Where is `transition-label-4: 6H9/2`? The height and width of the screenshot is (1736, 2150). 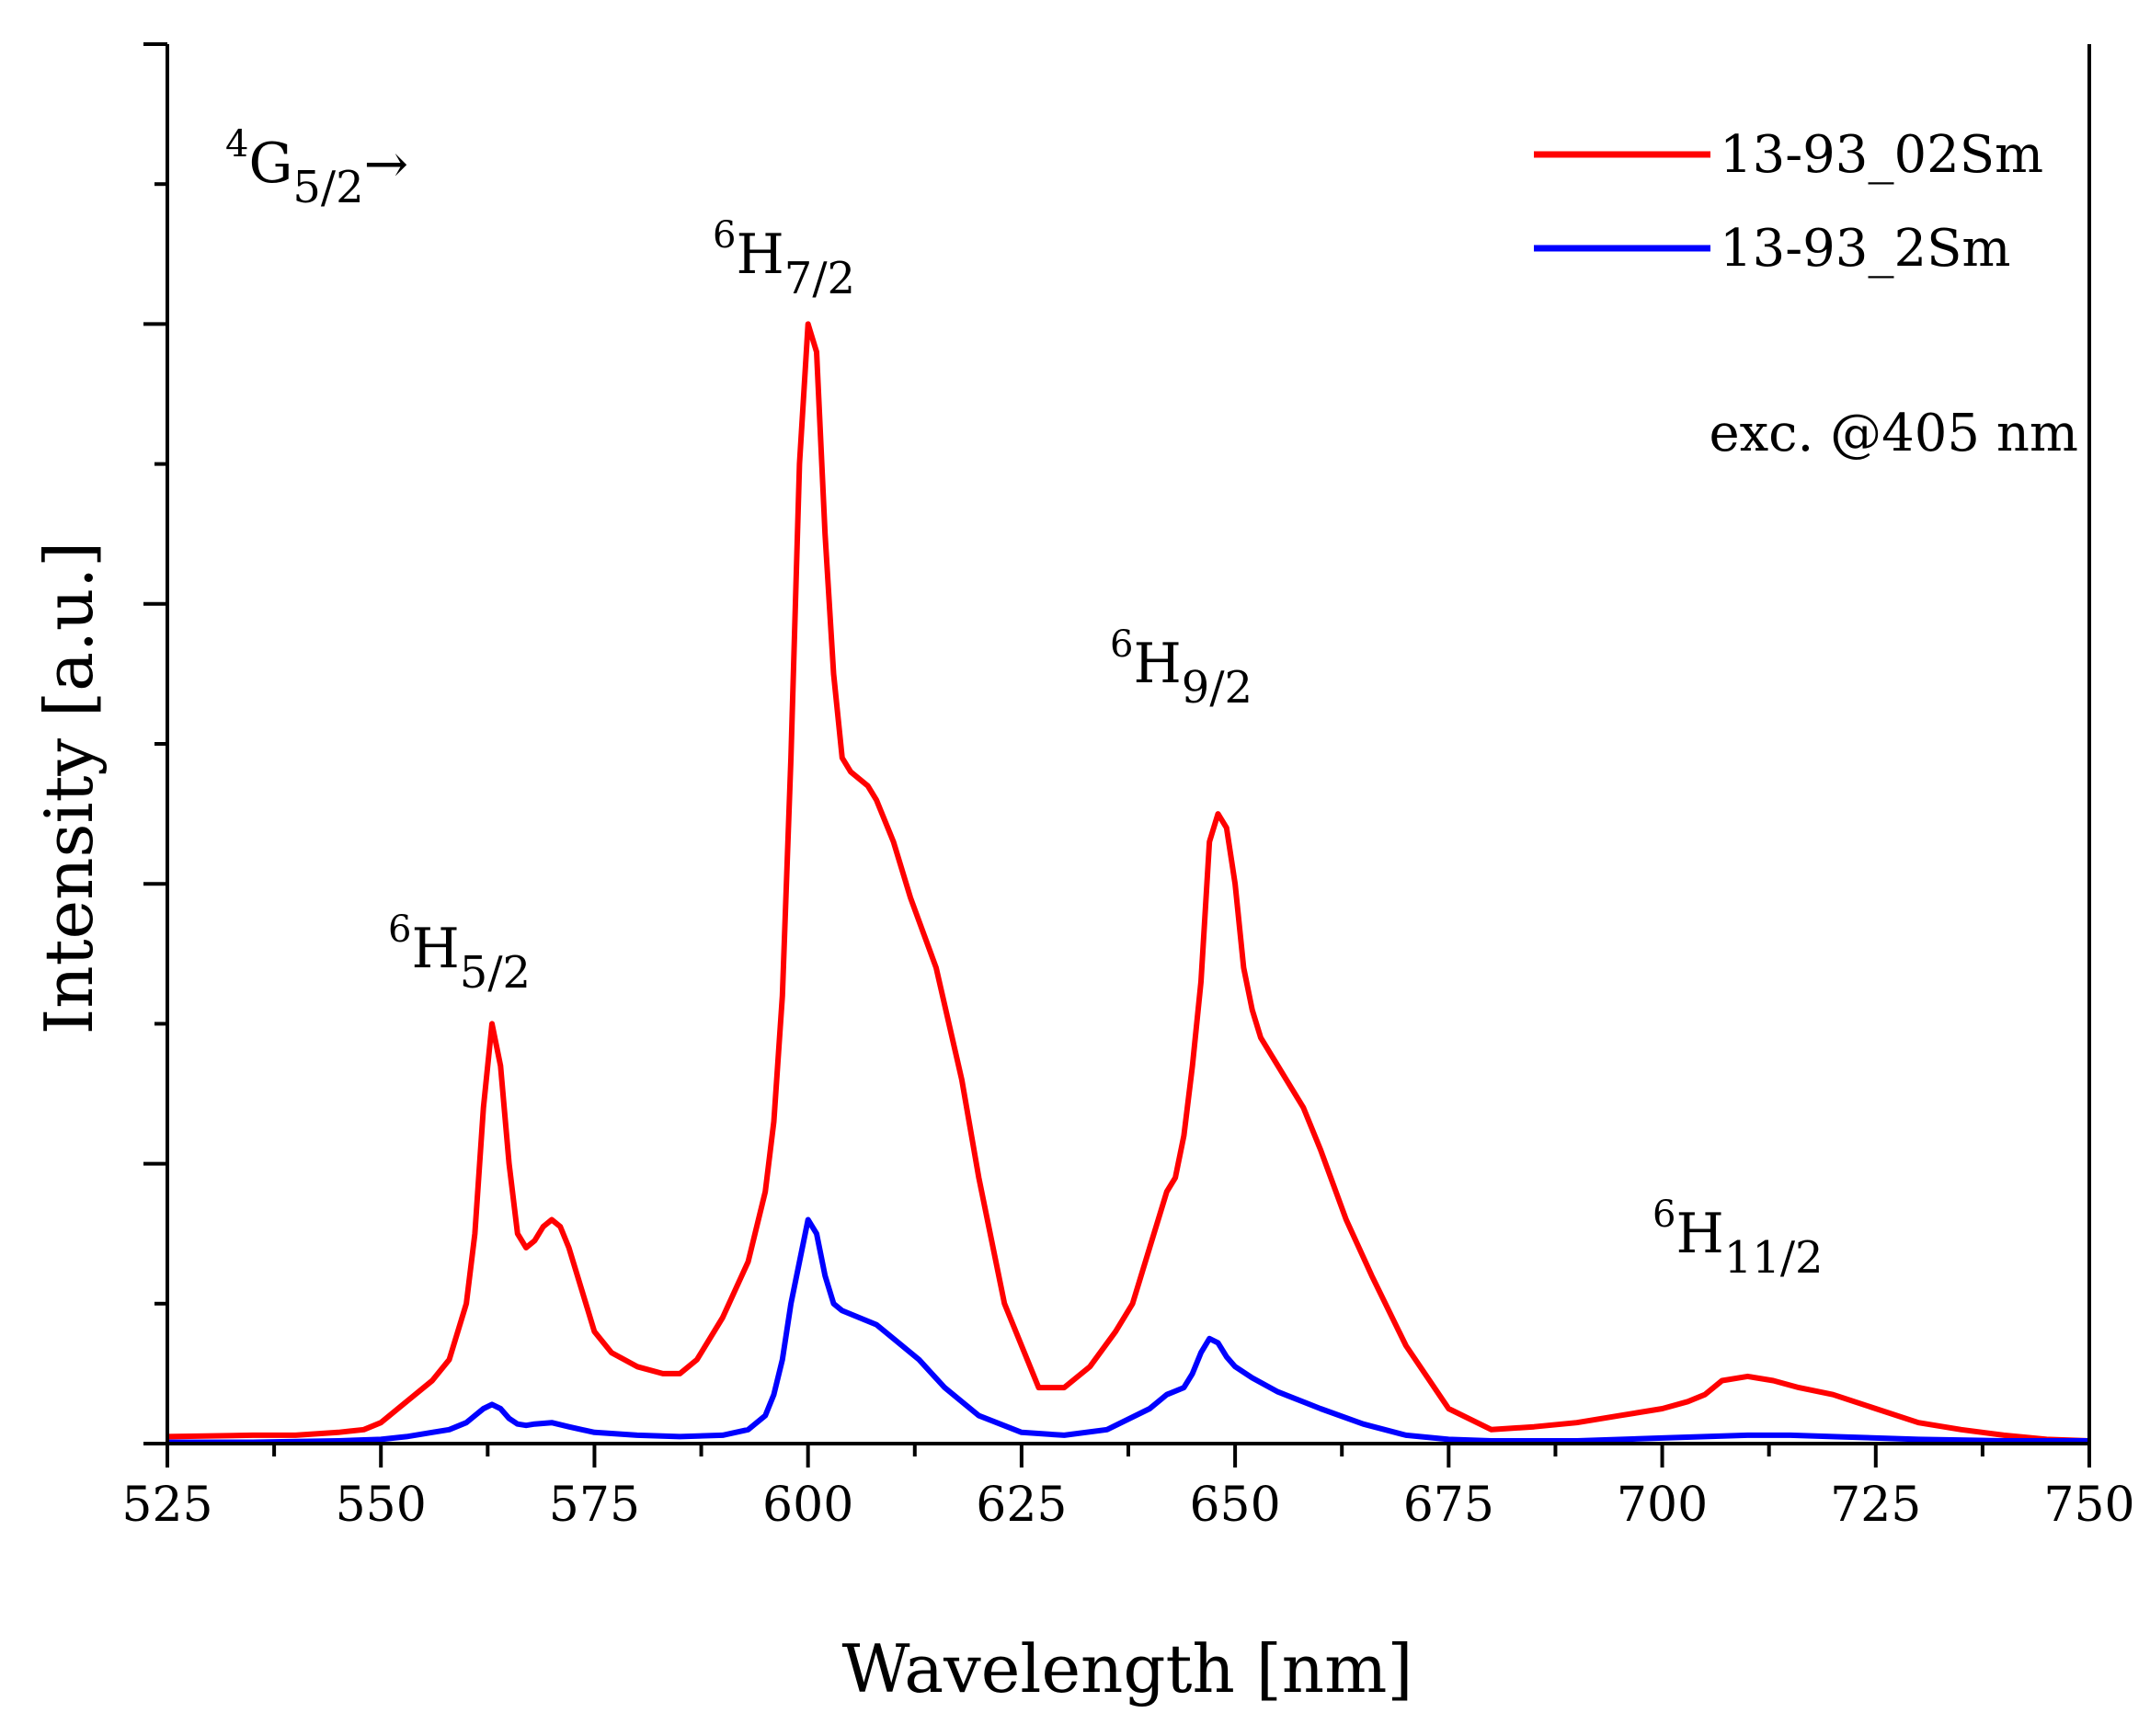 transition-label-4: 6H9/2 is located at coordinates (1181, 668).